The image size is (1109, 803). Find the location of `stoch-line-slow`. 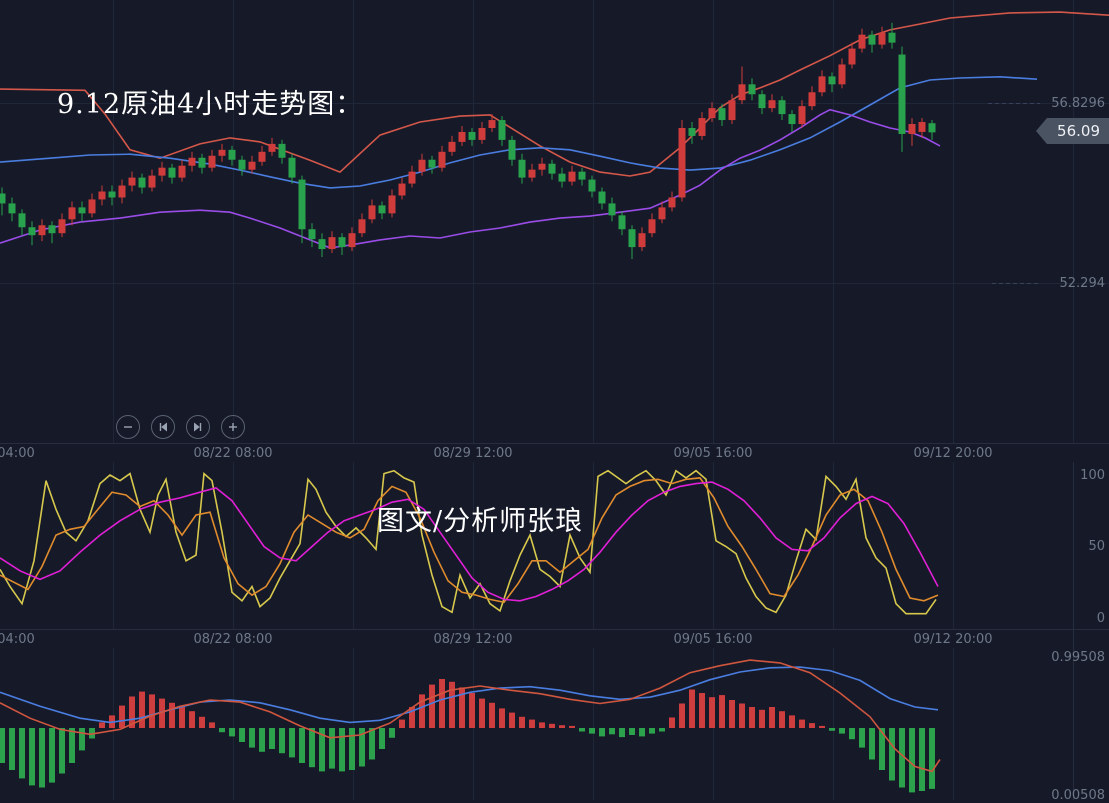

stoch-line-slow is located at coordinates (469, 541).